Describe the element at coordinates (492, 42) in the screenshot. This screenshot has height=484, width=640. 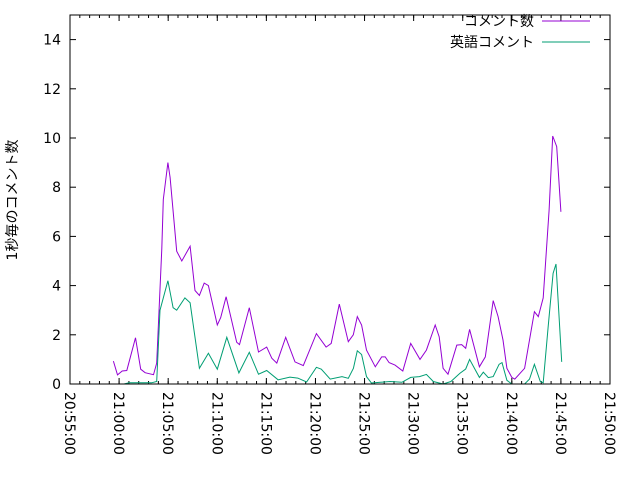
I see `legend-label: 英語コメント` at that location.